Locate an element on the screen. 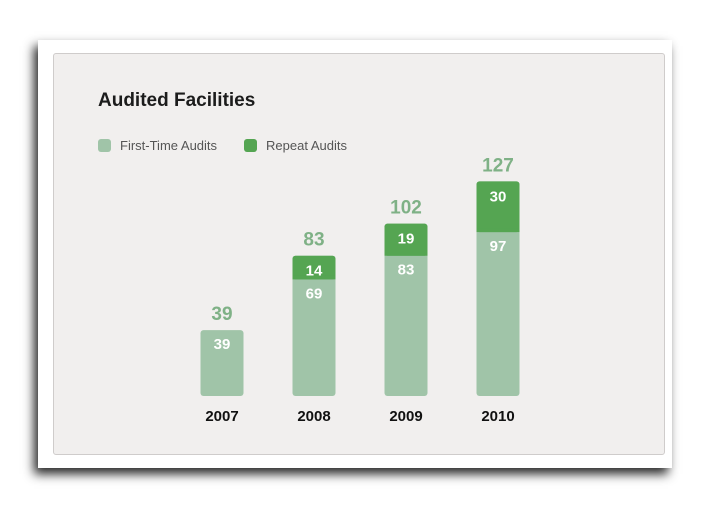  total-label-2010: 127 is located at coordinates (498, 165).